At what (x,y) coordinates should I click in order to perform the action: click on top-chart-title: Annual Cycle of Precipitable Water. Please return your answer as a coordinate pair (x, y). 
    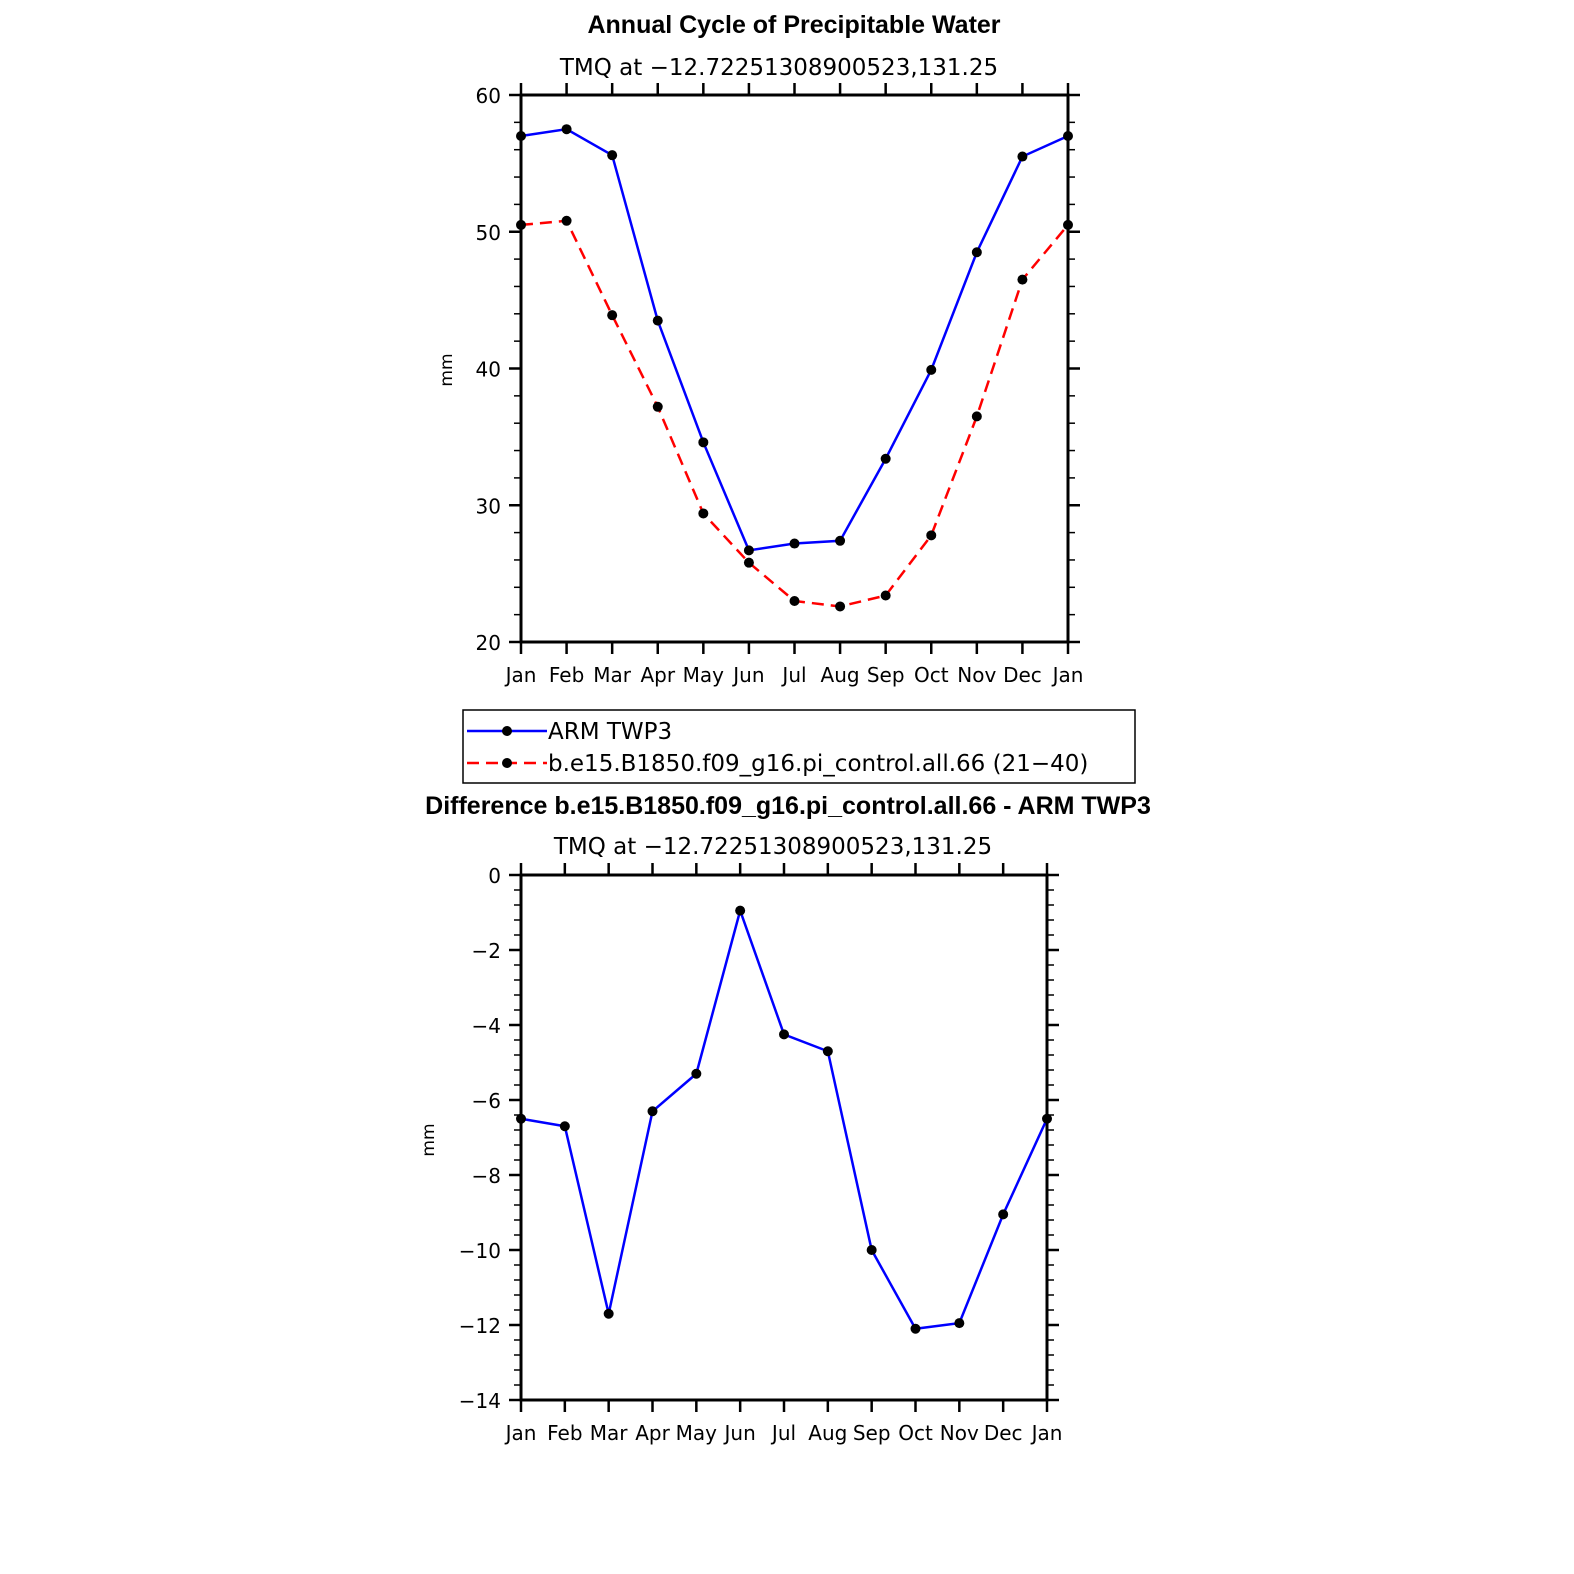
    Looking at the image, I should click on (793, 25).